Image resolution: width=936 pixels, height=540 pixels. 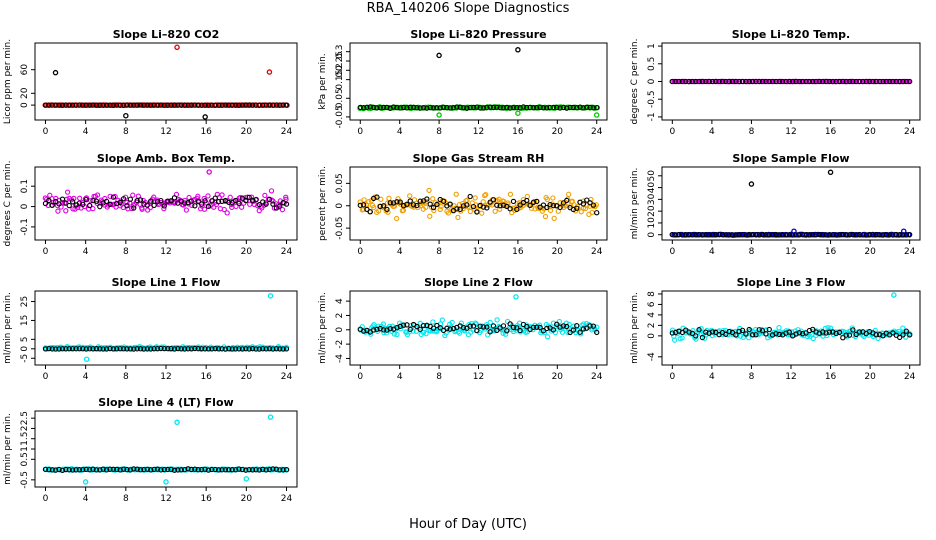 I want to click on y-tick-label: 0, so click(x=25, y=349).